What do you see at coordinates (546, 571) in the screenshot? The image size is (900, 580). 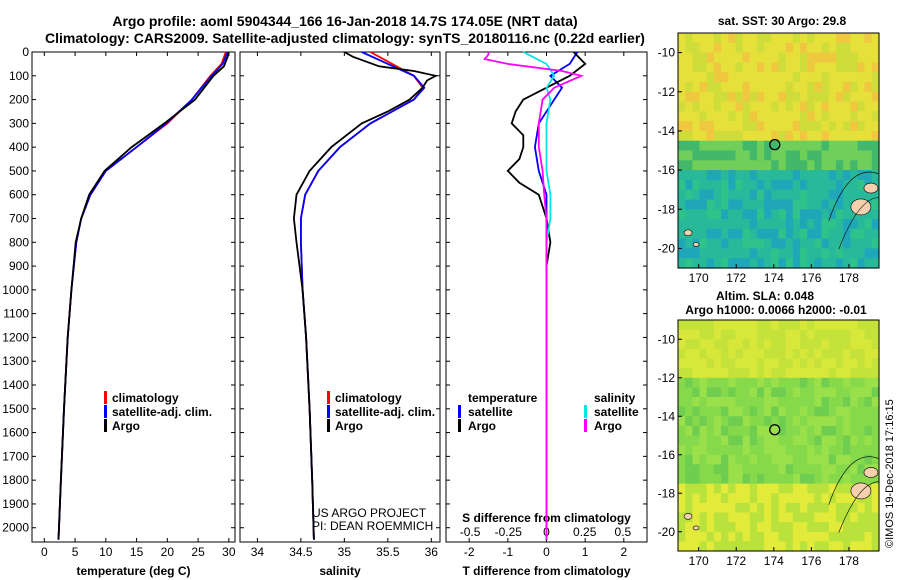 I see `x-axis-label: T difference from climatology` at bounding box center [546, 571].